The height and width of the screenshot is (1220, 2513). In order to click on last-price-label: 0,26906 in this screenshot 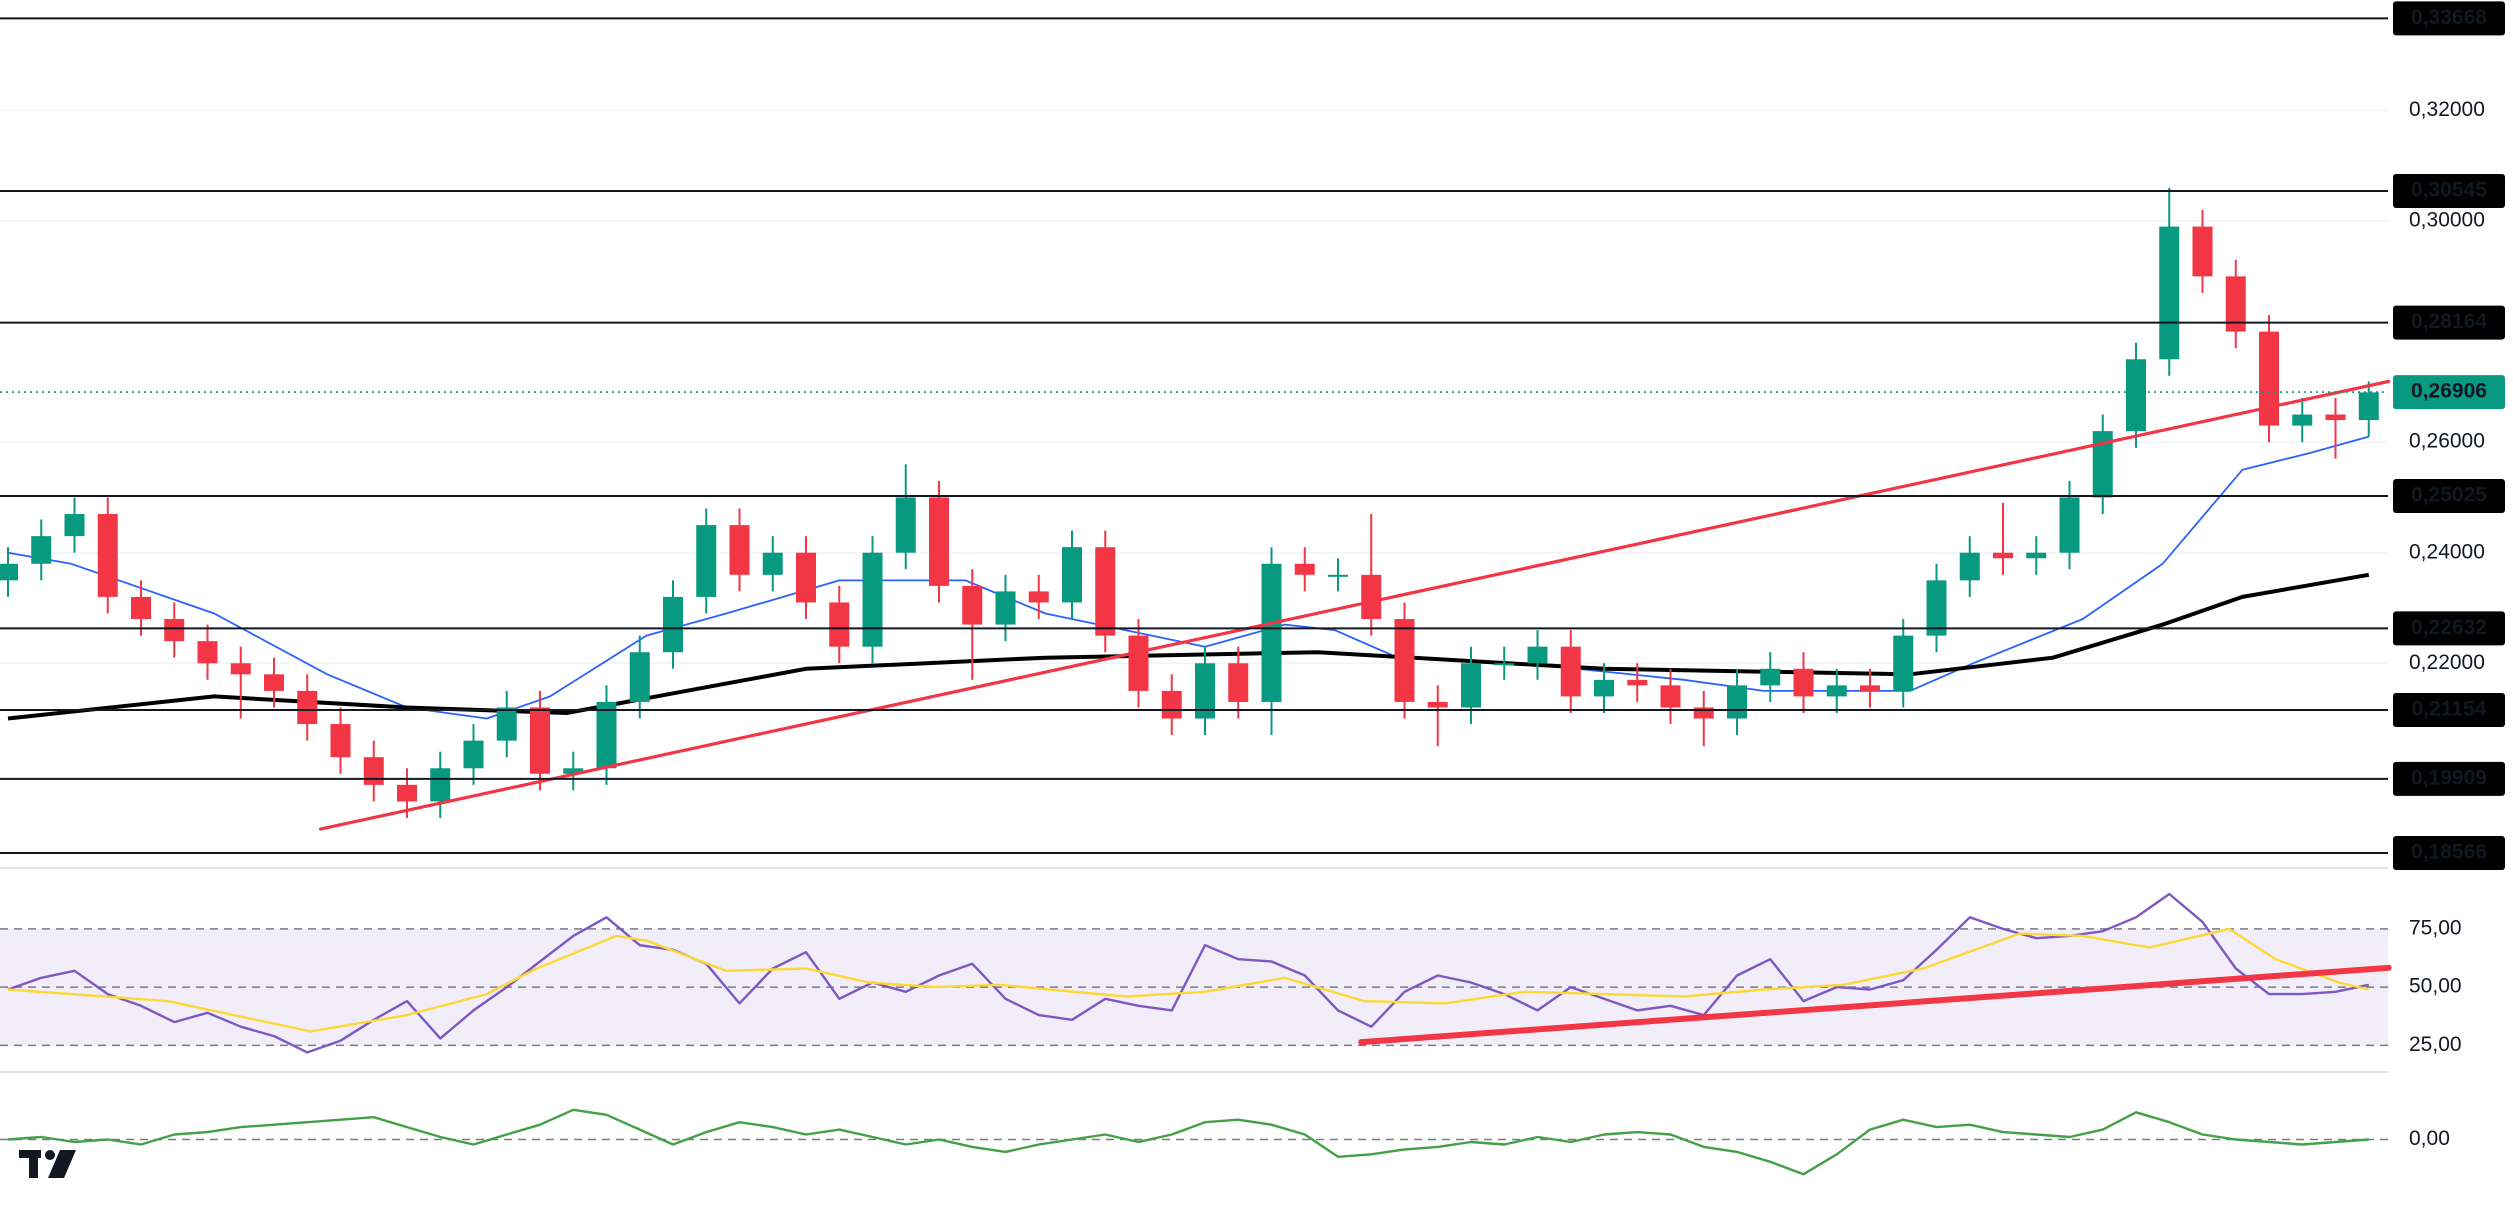, I will do `click(2449, 391)`.